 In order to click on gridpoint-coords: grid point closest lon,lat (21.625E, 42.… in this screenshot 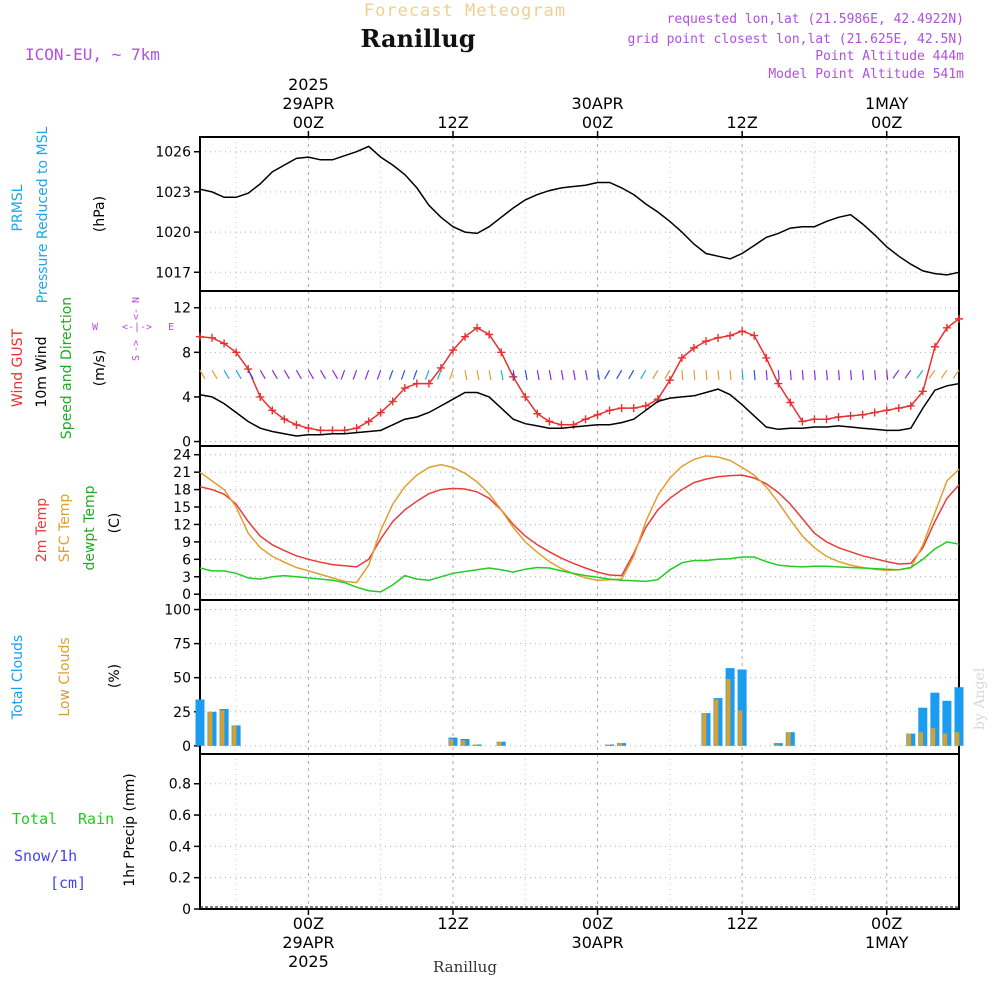, I will do `click(795, 39)`.